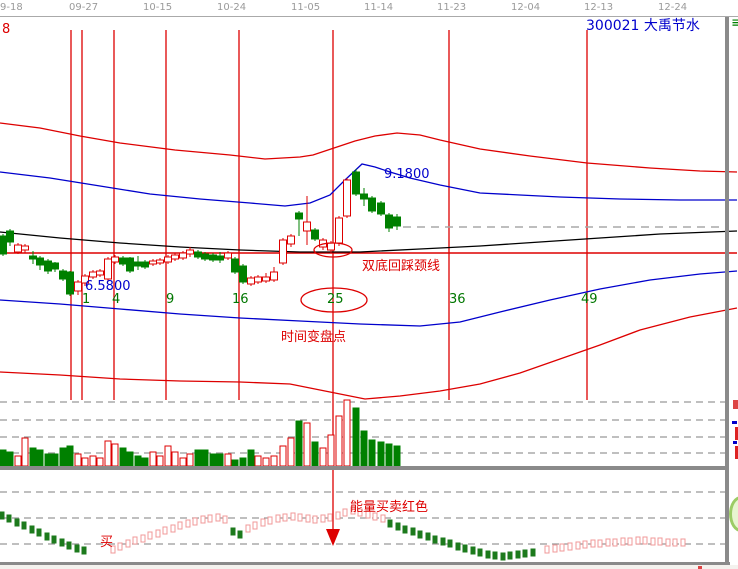 The image size is (738, 569). What do you see at coordinates (108, 286) in the screenshot?
I see `low-price-annotation: 6.5800` at bounding box center [108, 286].